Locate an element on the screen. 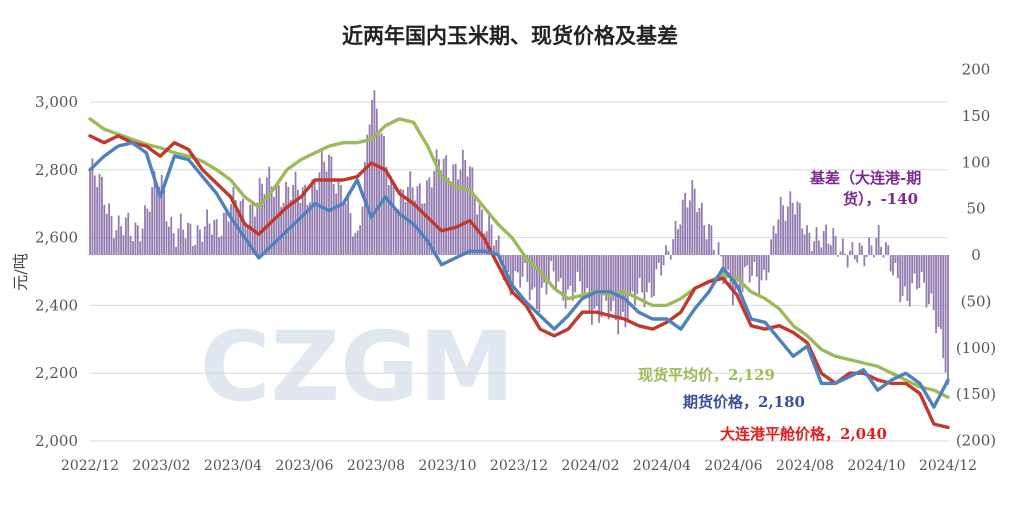  x-tick-label: 2024/02 is located at coordinates (590, 466).